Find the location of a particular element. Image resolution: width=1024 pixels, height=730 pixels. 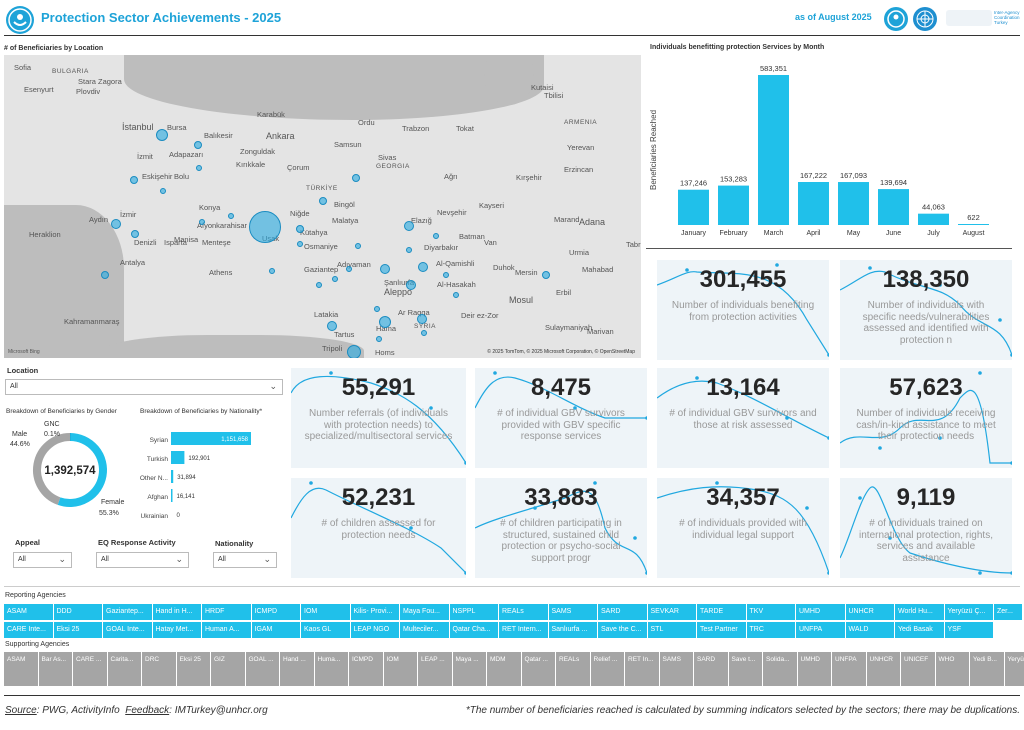

nationality-filter: All ⌄ is located at coordinates (245, 560).